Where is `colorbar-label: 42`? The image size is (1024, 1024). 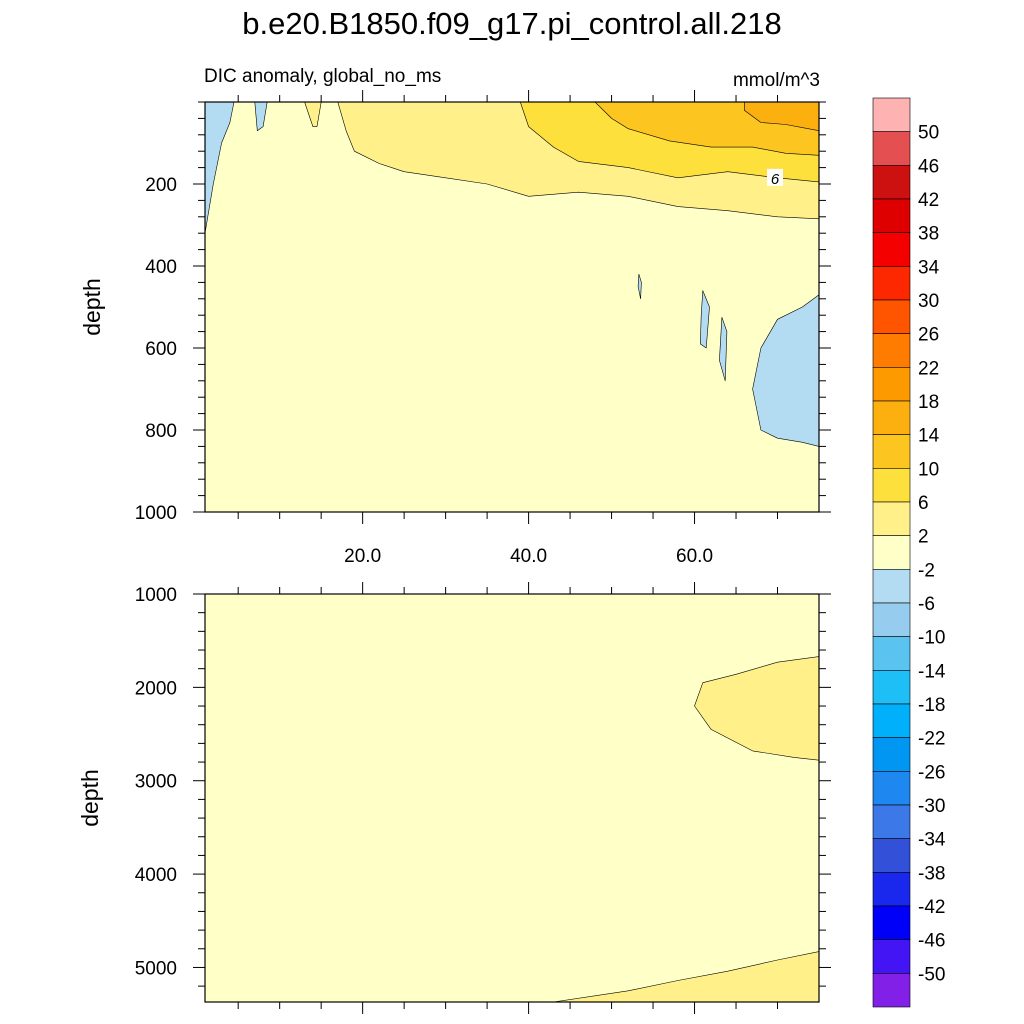 colorbar-label: 42 is located at coordinates (928, 200).